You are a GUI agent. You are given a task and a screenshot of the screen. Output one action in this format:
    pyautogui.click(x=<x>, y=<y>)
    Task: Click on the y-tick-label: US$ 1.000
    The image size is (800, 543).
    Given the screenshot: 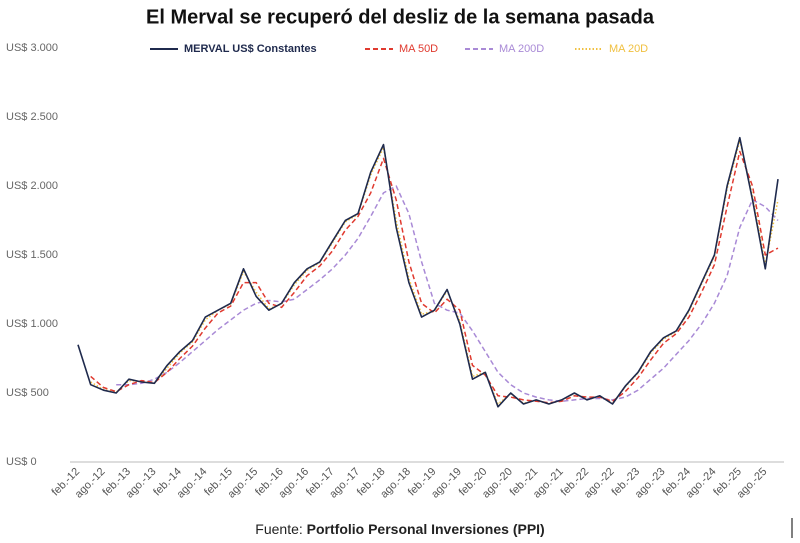 What is the action you would take?
    pyautogui.click(x=32, y=324)
    